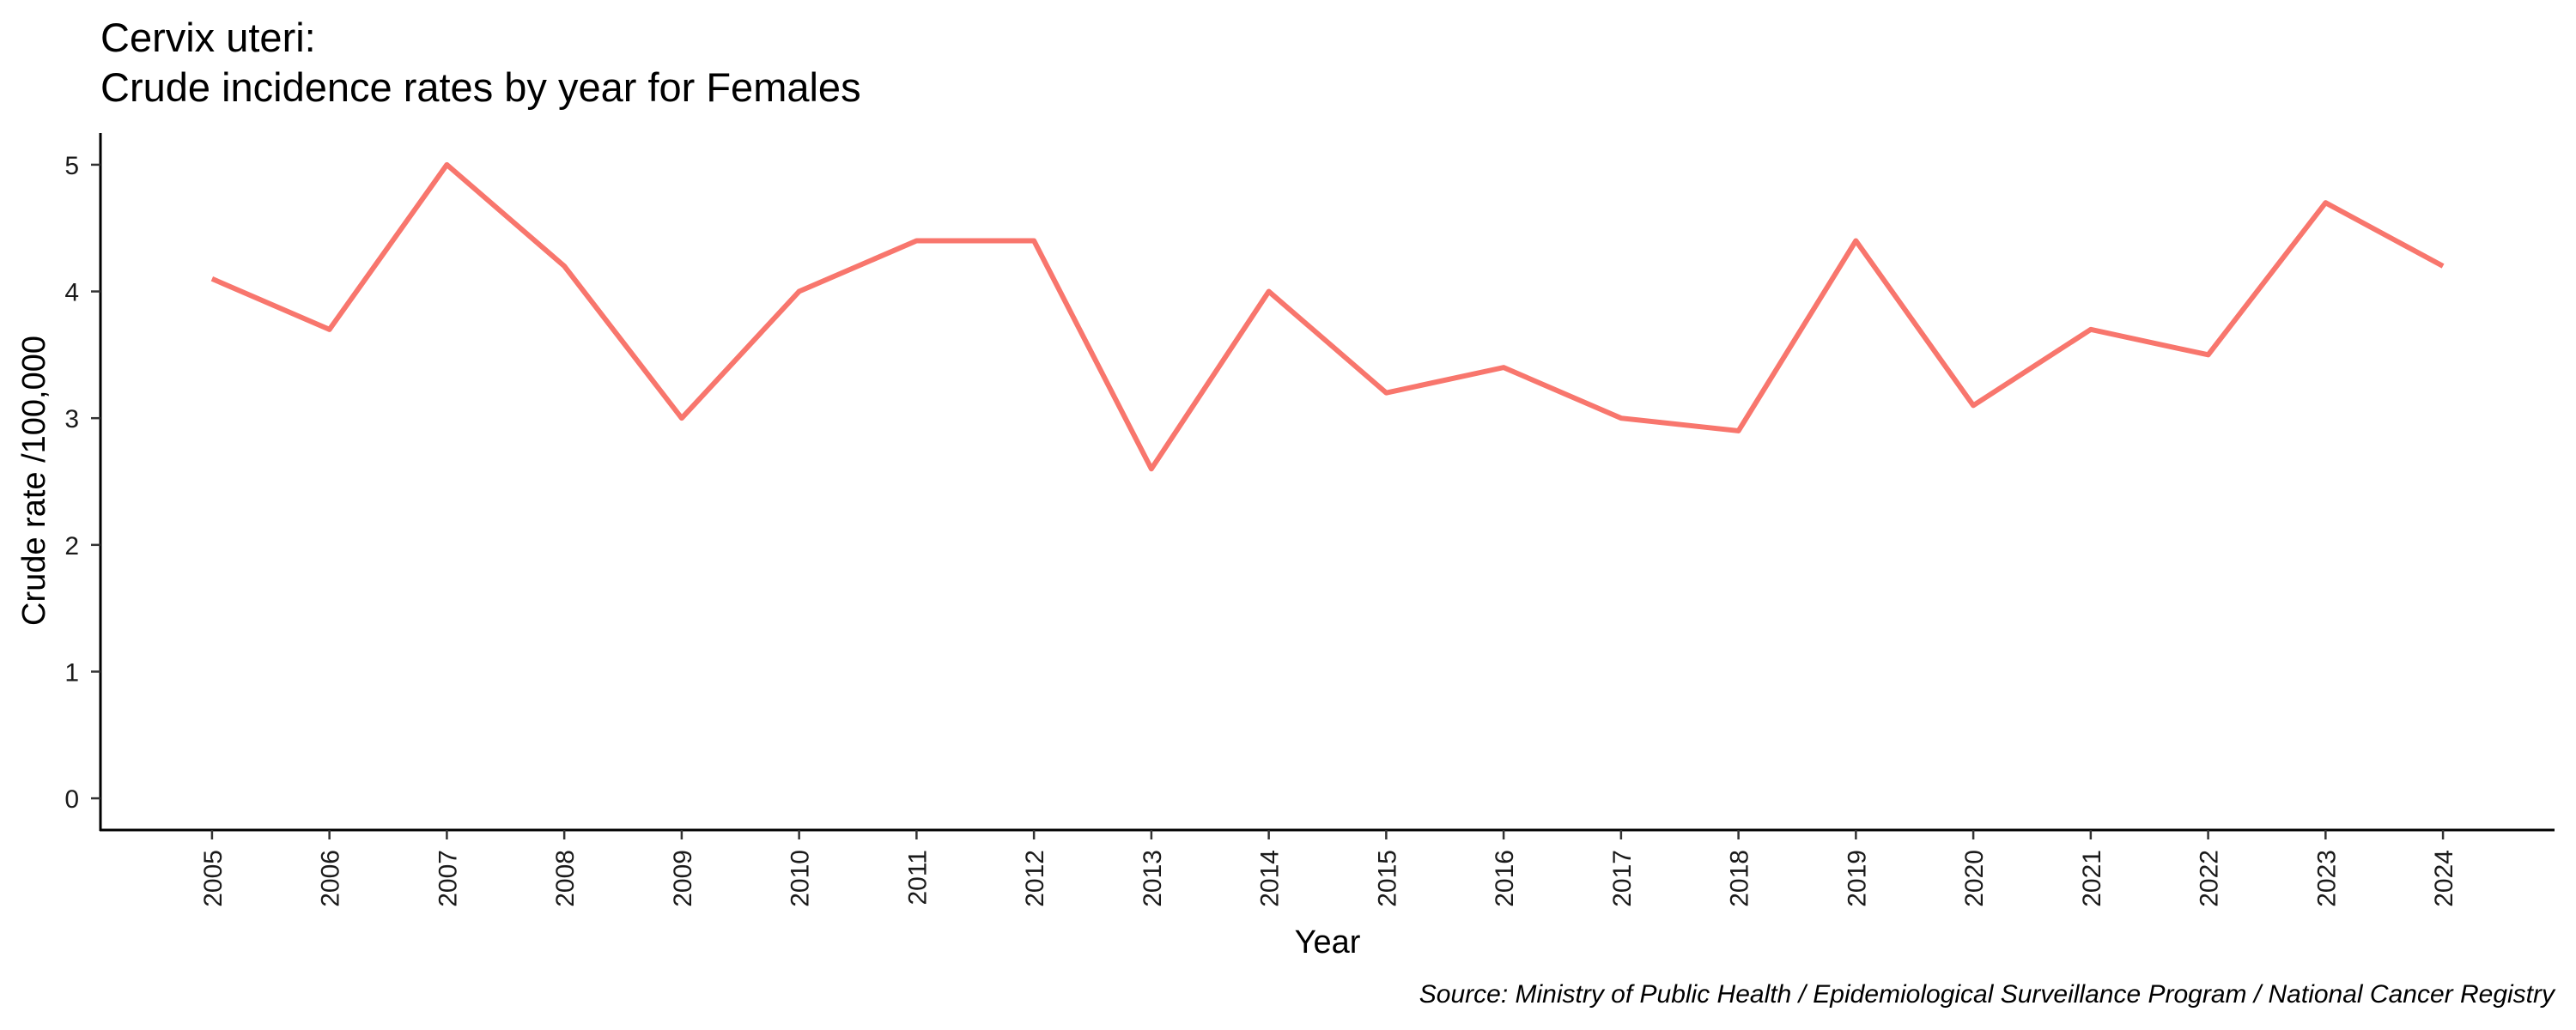 The height and width of the screenshot is (1030, 2576). Describe the element at coordinates (1328, 942) in the screenshot. I see `x-axis-title: Year` at that location.